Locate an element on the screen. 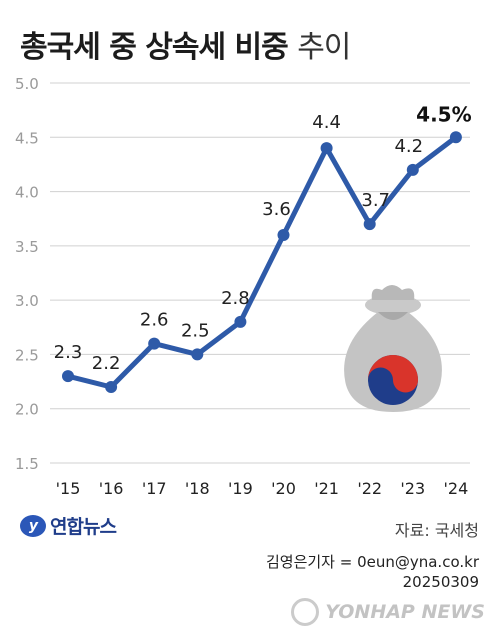  logo-text: 연합뉴스 is located at coordinates (83, 527).